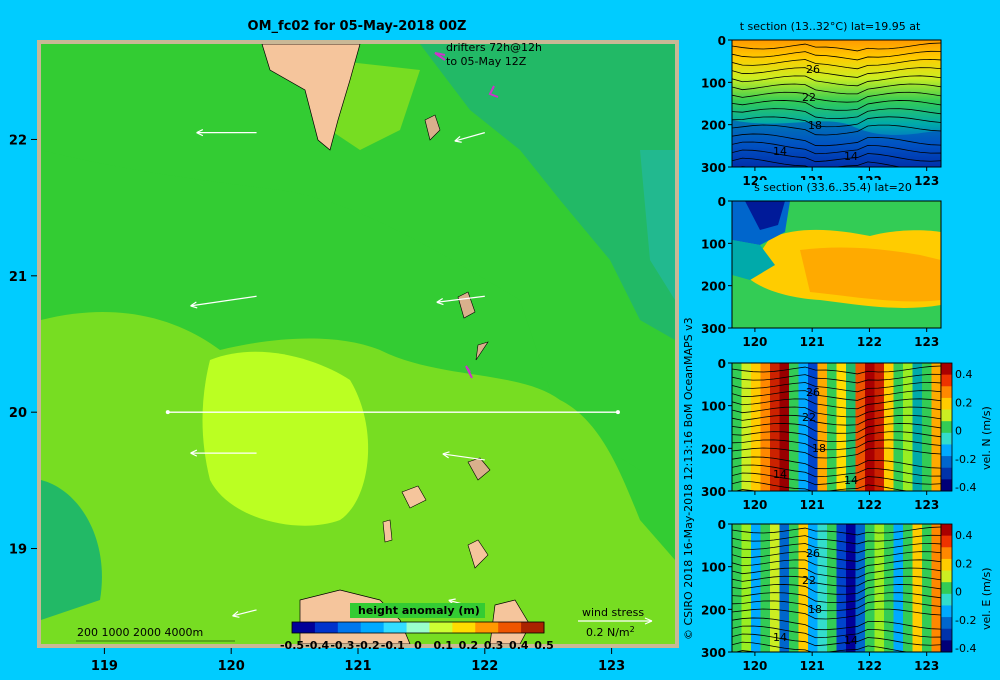  What do you see at coordinates (819, 448) in the screenshot?
I see `contour-label: 18` at bounding box center [819, 448].